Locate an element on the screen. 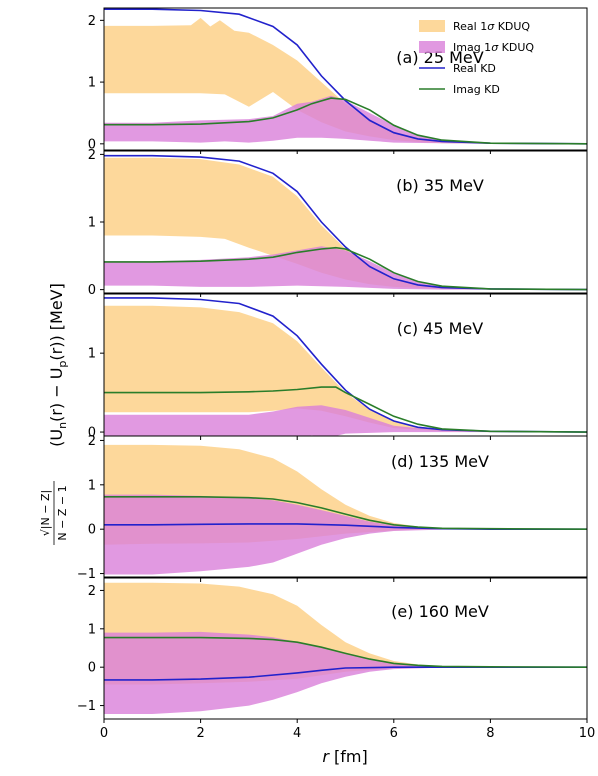 This screenshot has width=598, height=776. panel-c-imag-kd-line is located at coordinates (345, 409).